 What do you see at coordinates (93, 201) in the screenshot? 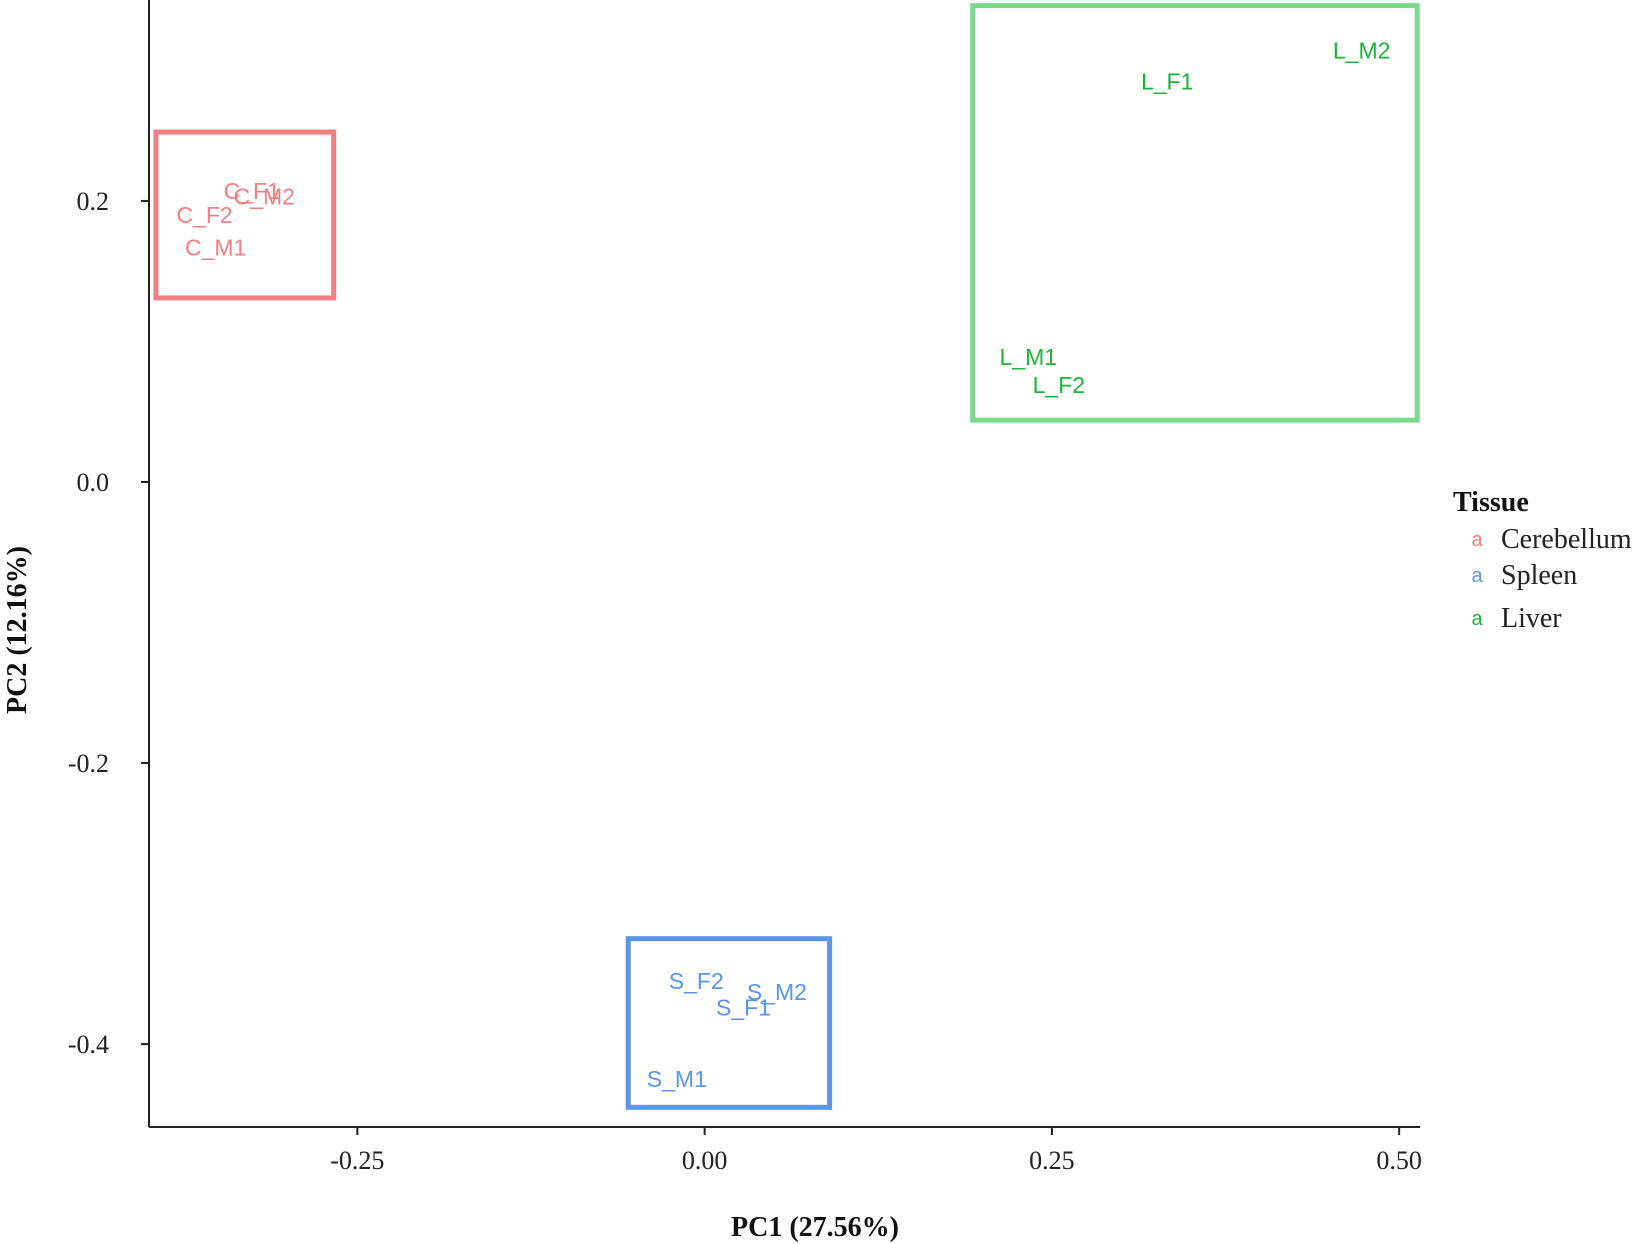
I see `y-tick-label: 0.2` at bounding box center [93, 201].